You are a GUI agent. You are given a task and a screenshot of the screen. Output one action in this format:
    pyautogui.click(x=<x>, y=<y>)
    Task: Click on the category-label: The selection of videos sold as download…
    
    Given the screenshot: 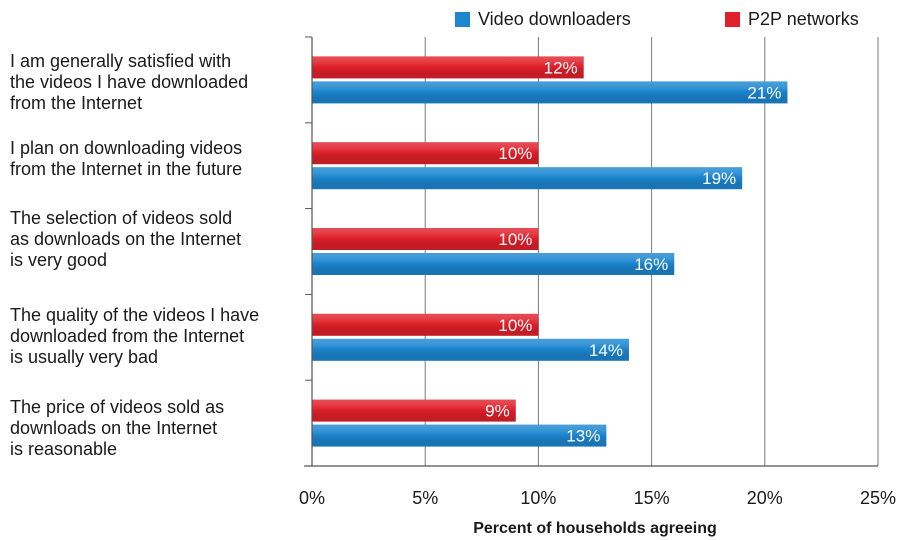 What is the action you would take?
    pyautogui.click(x=126, y=239)
    